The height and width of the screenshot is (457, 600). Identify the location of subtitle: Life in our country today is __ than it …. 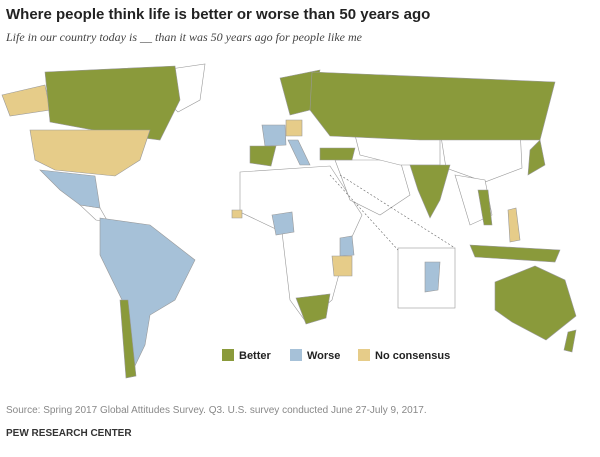
(184, 37).